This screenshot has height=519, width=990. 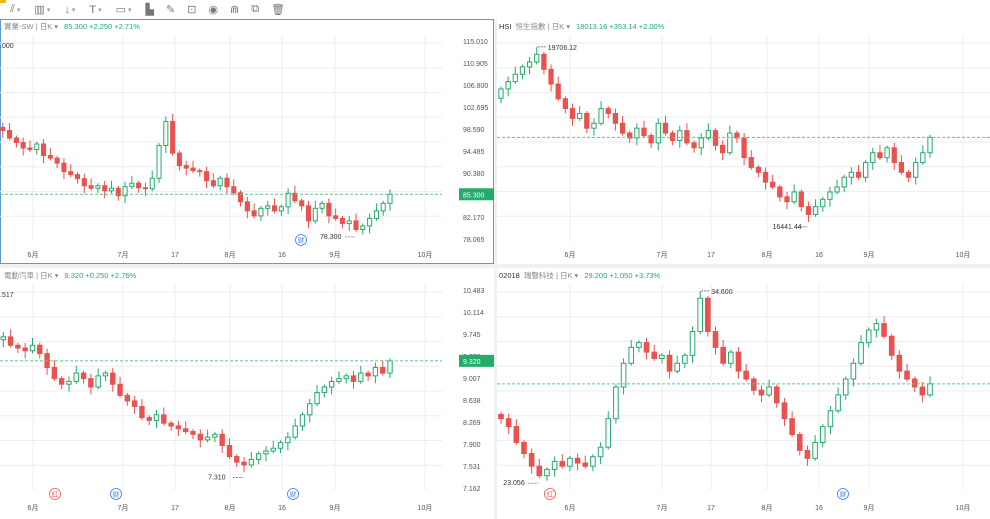 I want to click on panel-header: HSI 恒生指數 | 日K ▾ 18013.16 +353.14 +2.00%, so click(x=580, y=26).